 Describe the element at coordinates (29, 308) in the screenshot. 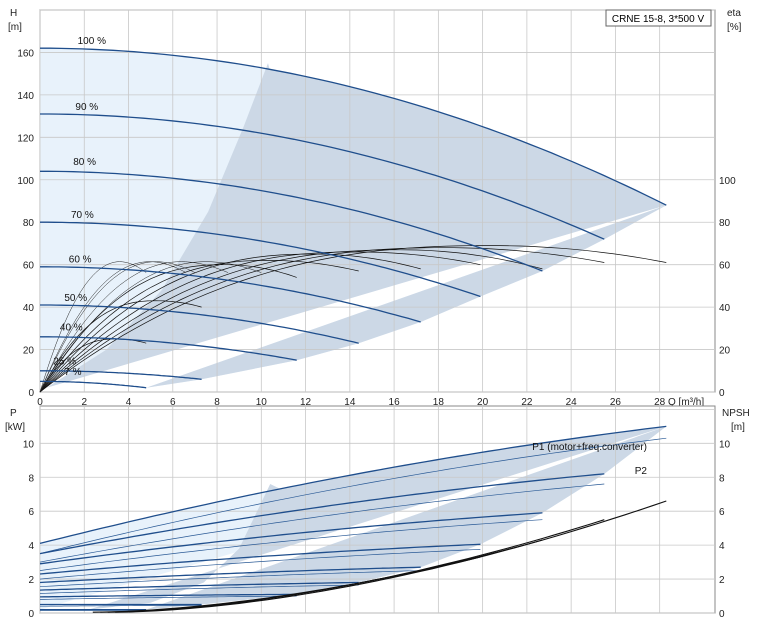

I see `top-y-tick: 40` at that location.